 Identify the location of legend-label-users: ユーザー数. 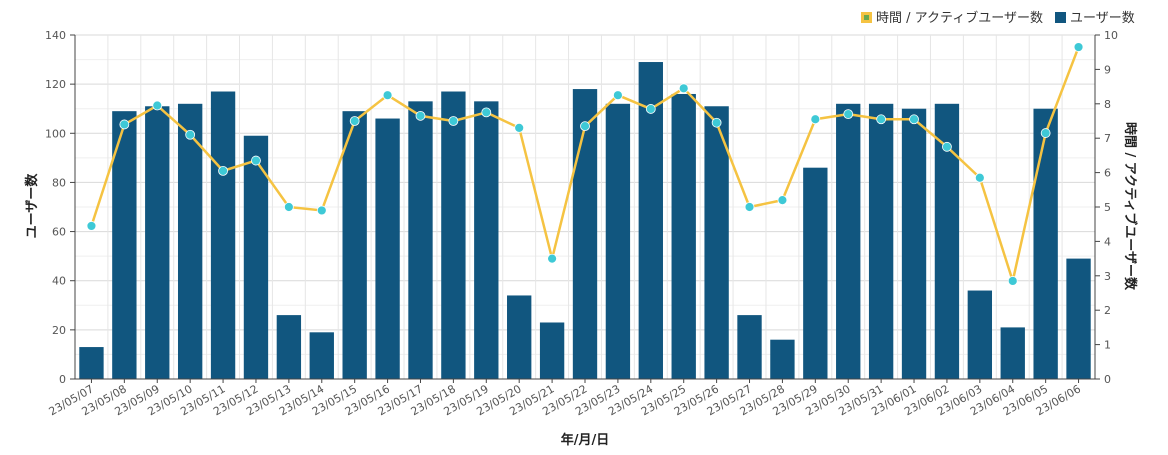
(1102, 18).